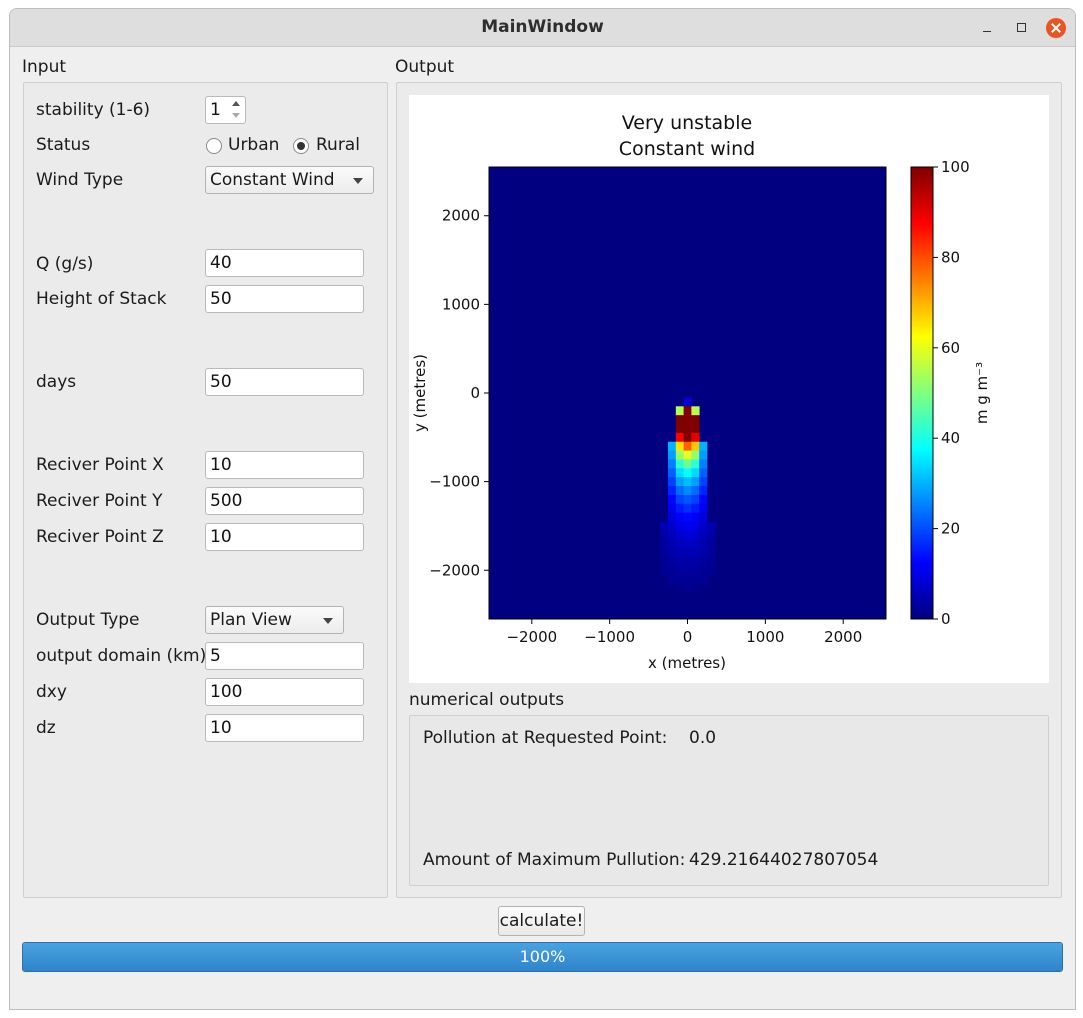  Describe the element at coordinates (289, 180) in the screenshot. I see `wind-type-combobox: Constant Wind` at that location.